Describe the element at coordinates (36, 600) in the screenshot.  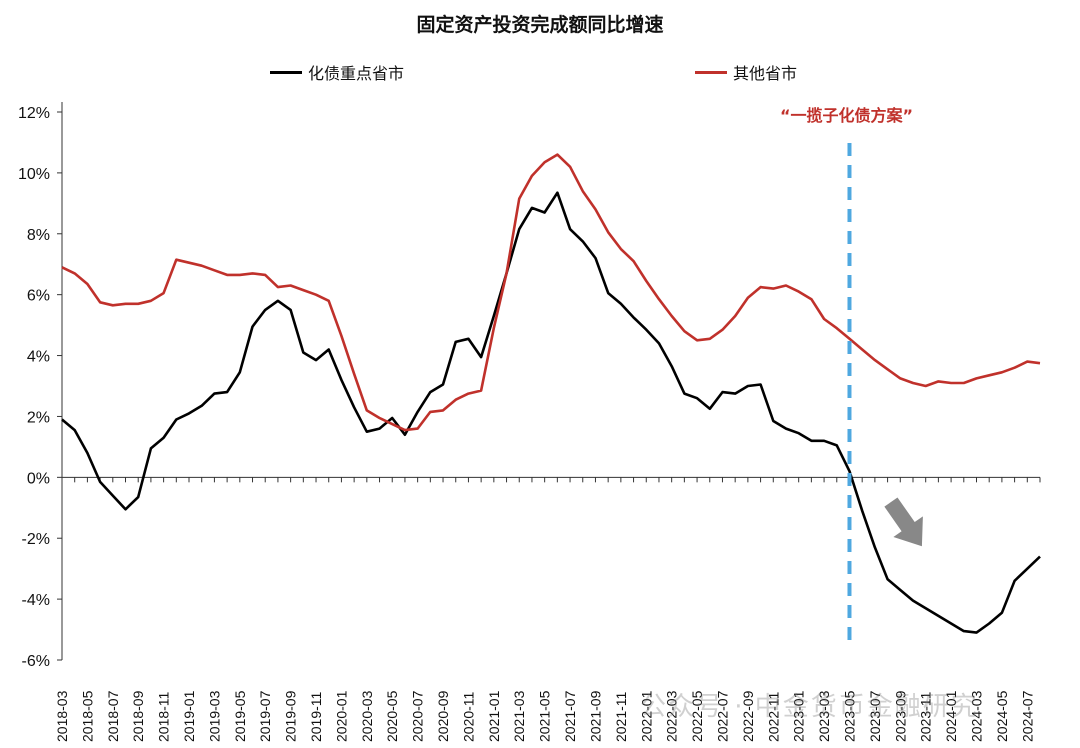
I see `y-tick-label: -4%` at that location.